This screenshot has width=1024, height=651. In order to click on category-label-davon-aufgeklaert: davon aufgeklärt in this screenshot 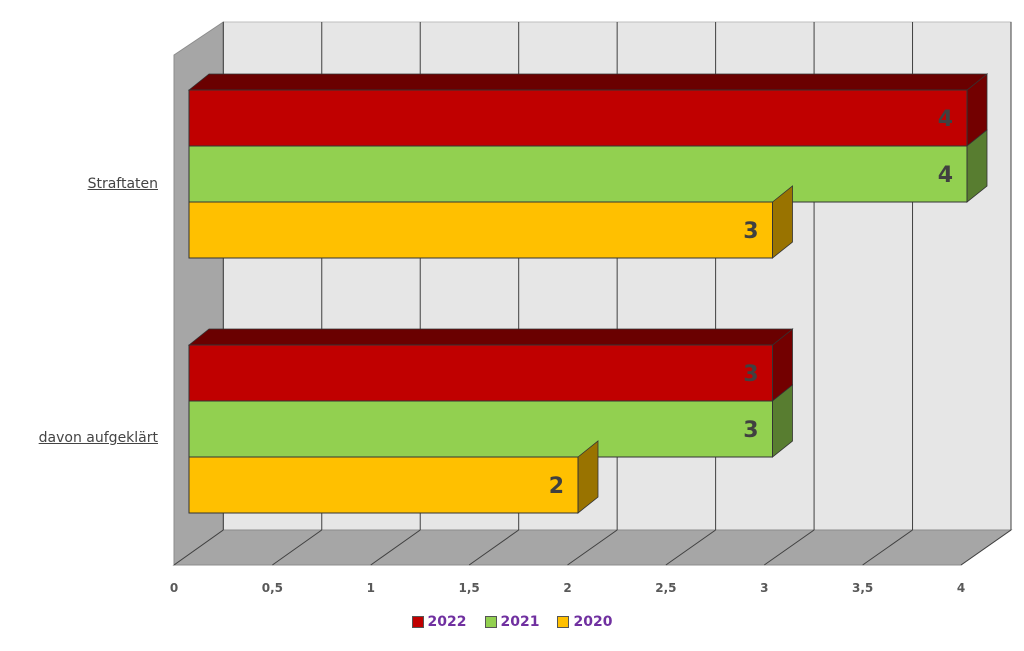, I will do `click(98, 438)`.